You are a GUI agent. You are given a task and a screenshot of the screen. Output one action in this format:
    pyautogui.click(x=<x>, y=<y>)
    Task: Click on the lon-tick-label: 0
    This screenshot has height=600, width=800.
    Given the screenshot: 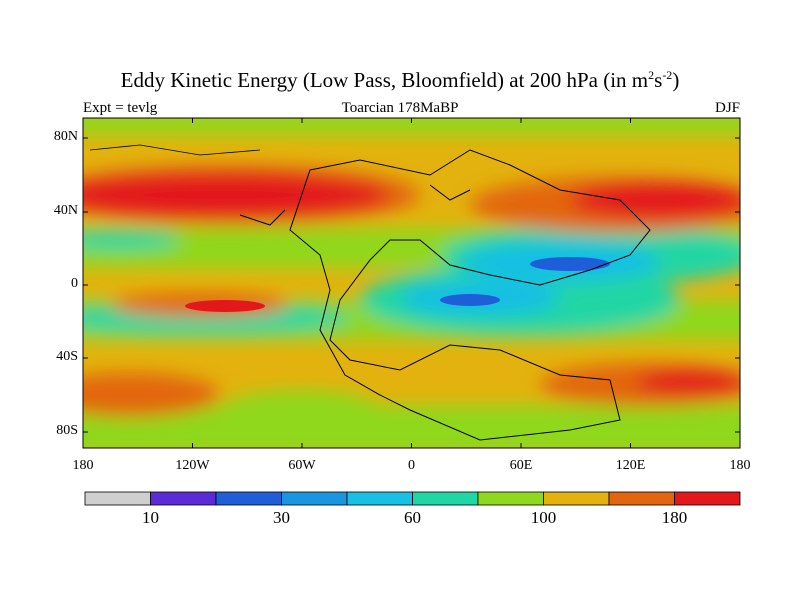 What is the action you would take?
    pyautogui.click(x=411, y=465)
    